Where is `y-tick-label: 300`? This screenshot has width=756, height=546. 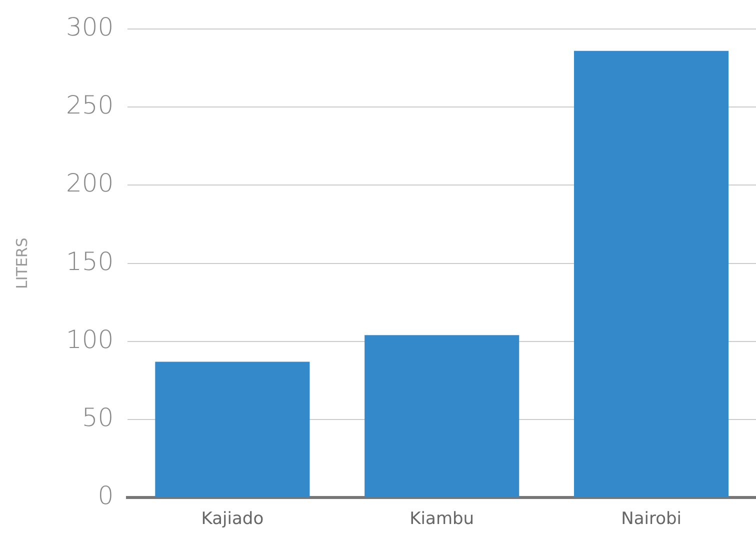
y-tick-label: 300 is located at coordinates (90, 27).